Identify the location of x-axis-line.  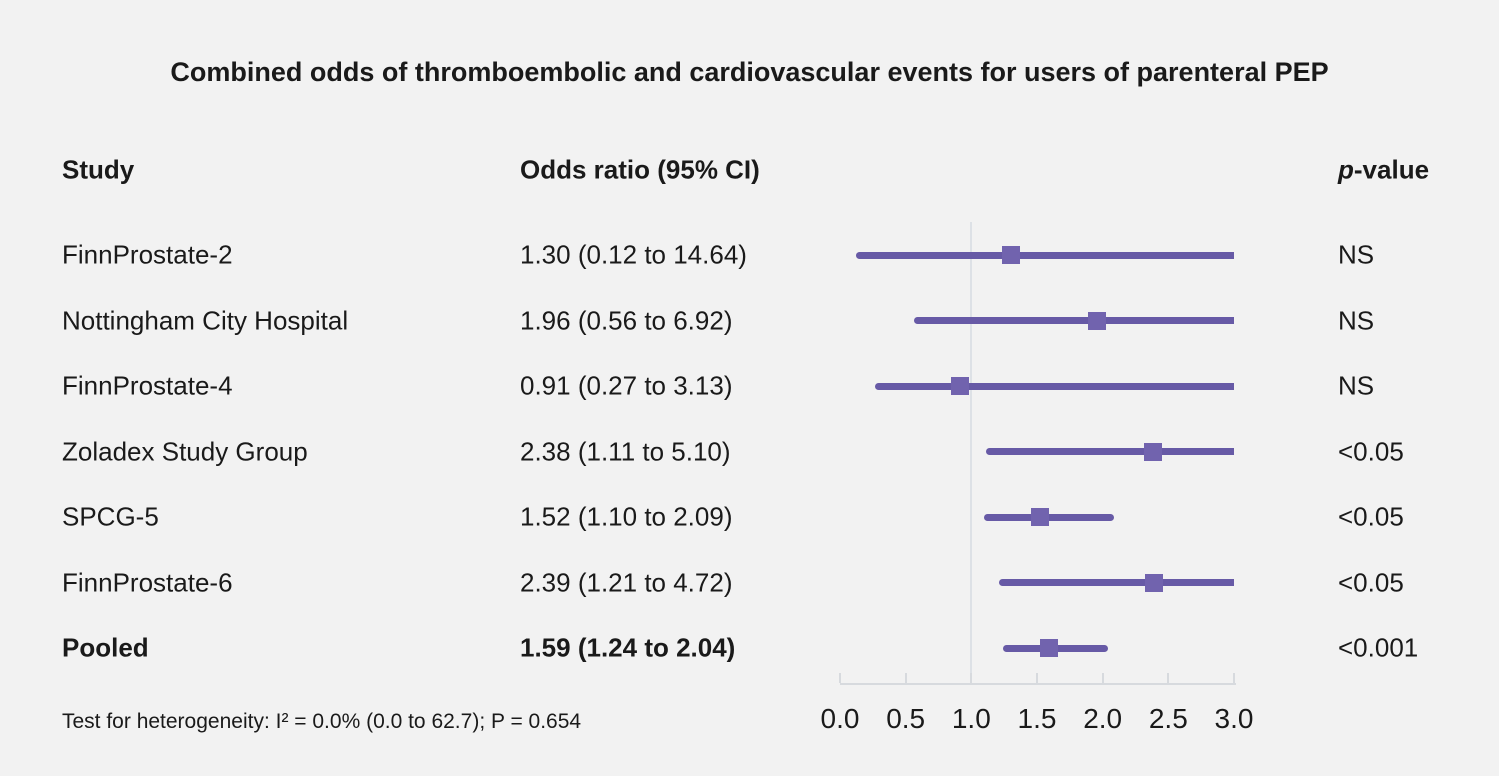
(1038, 684).